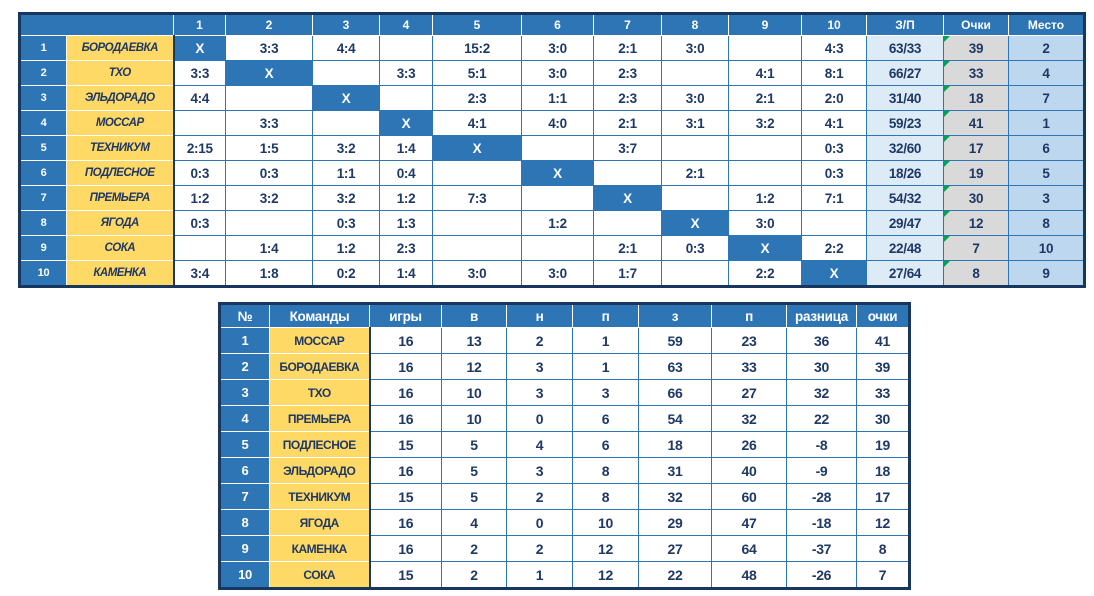  What do you see at coordinates (539, 418) in the screenshot?
I see `draws-cell: 0` at bounding box center [539, 418].